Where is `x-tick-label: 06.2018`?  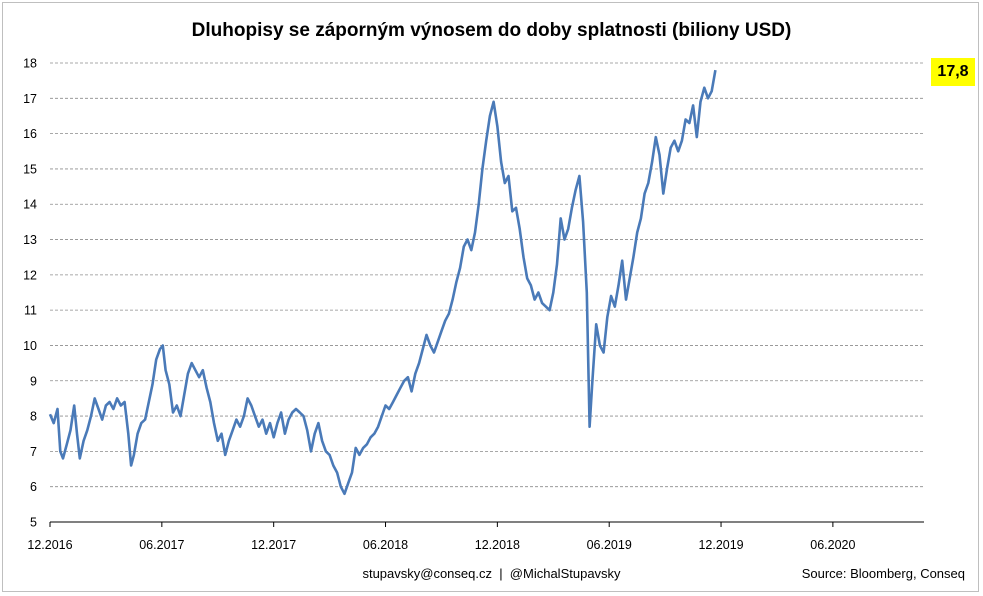
x-tick-label: 06.2018 is located at coordinates (385, 545).